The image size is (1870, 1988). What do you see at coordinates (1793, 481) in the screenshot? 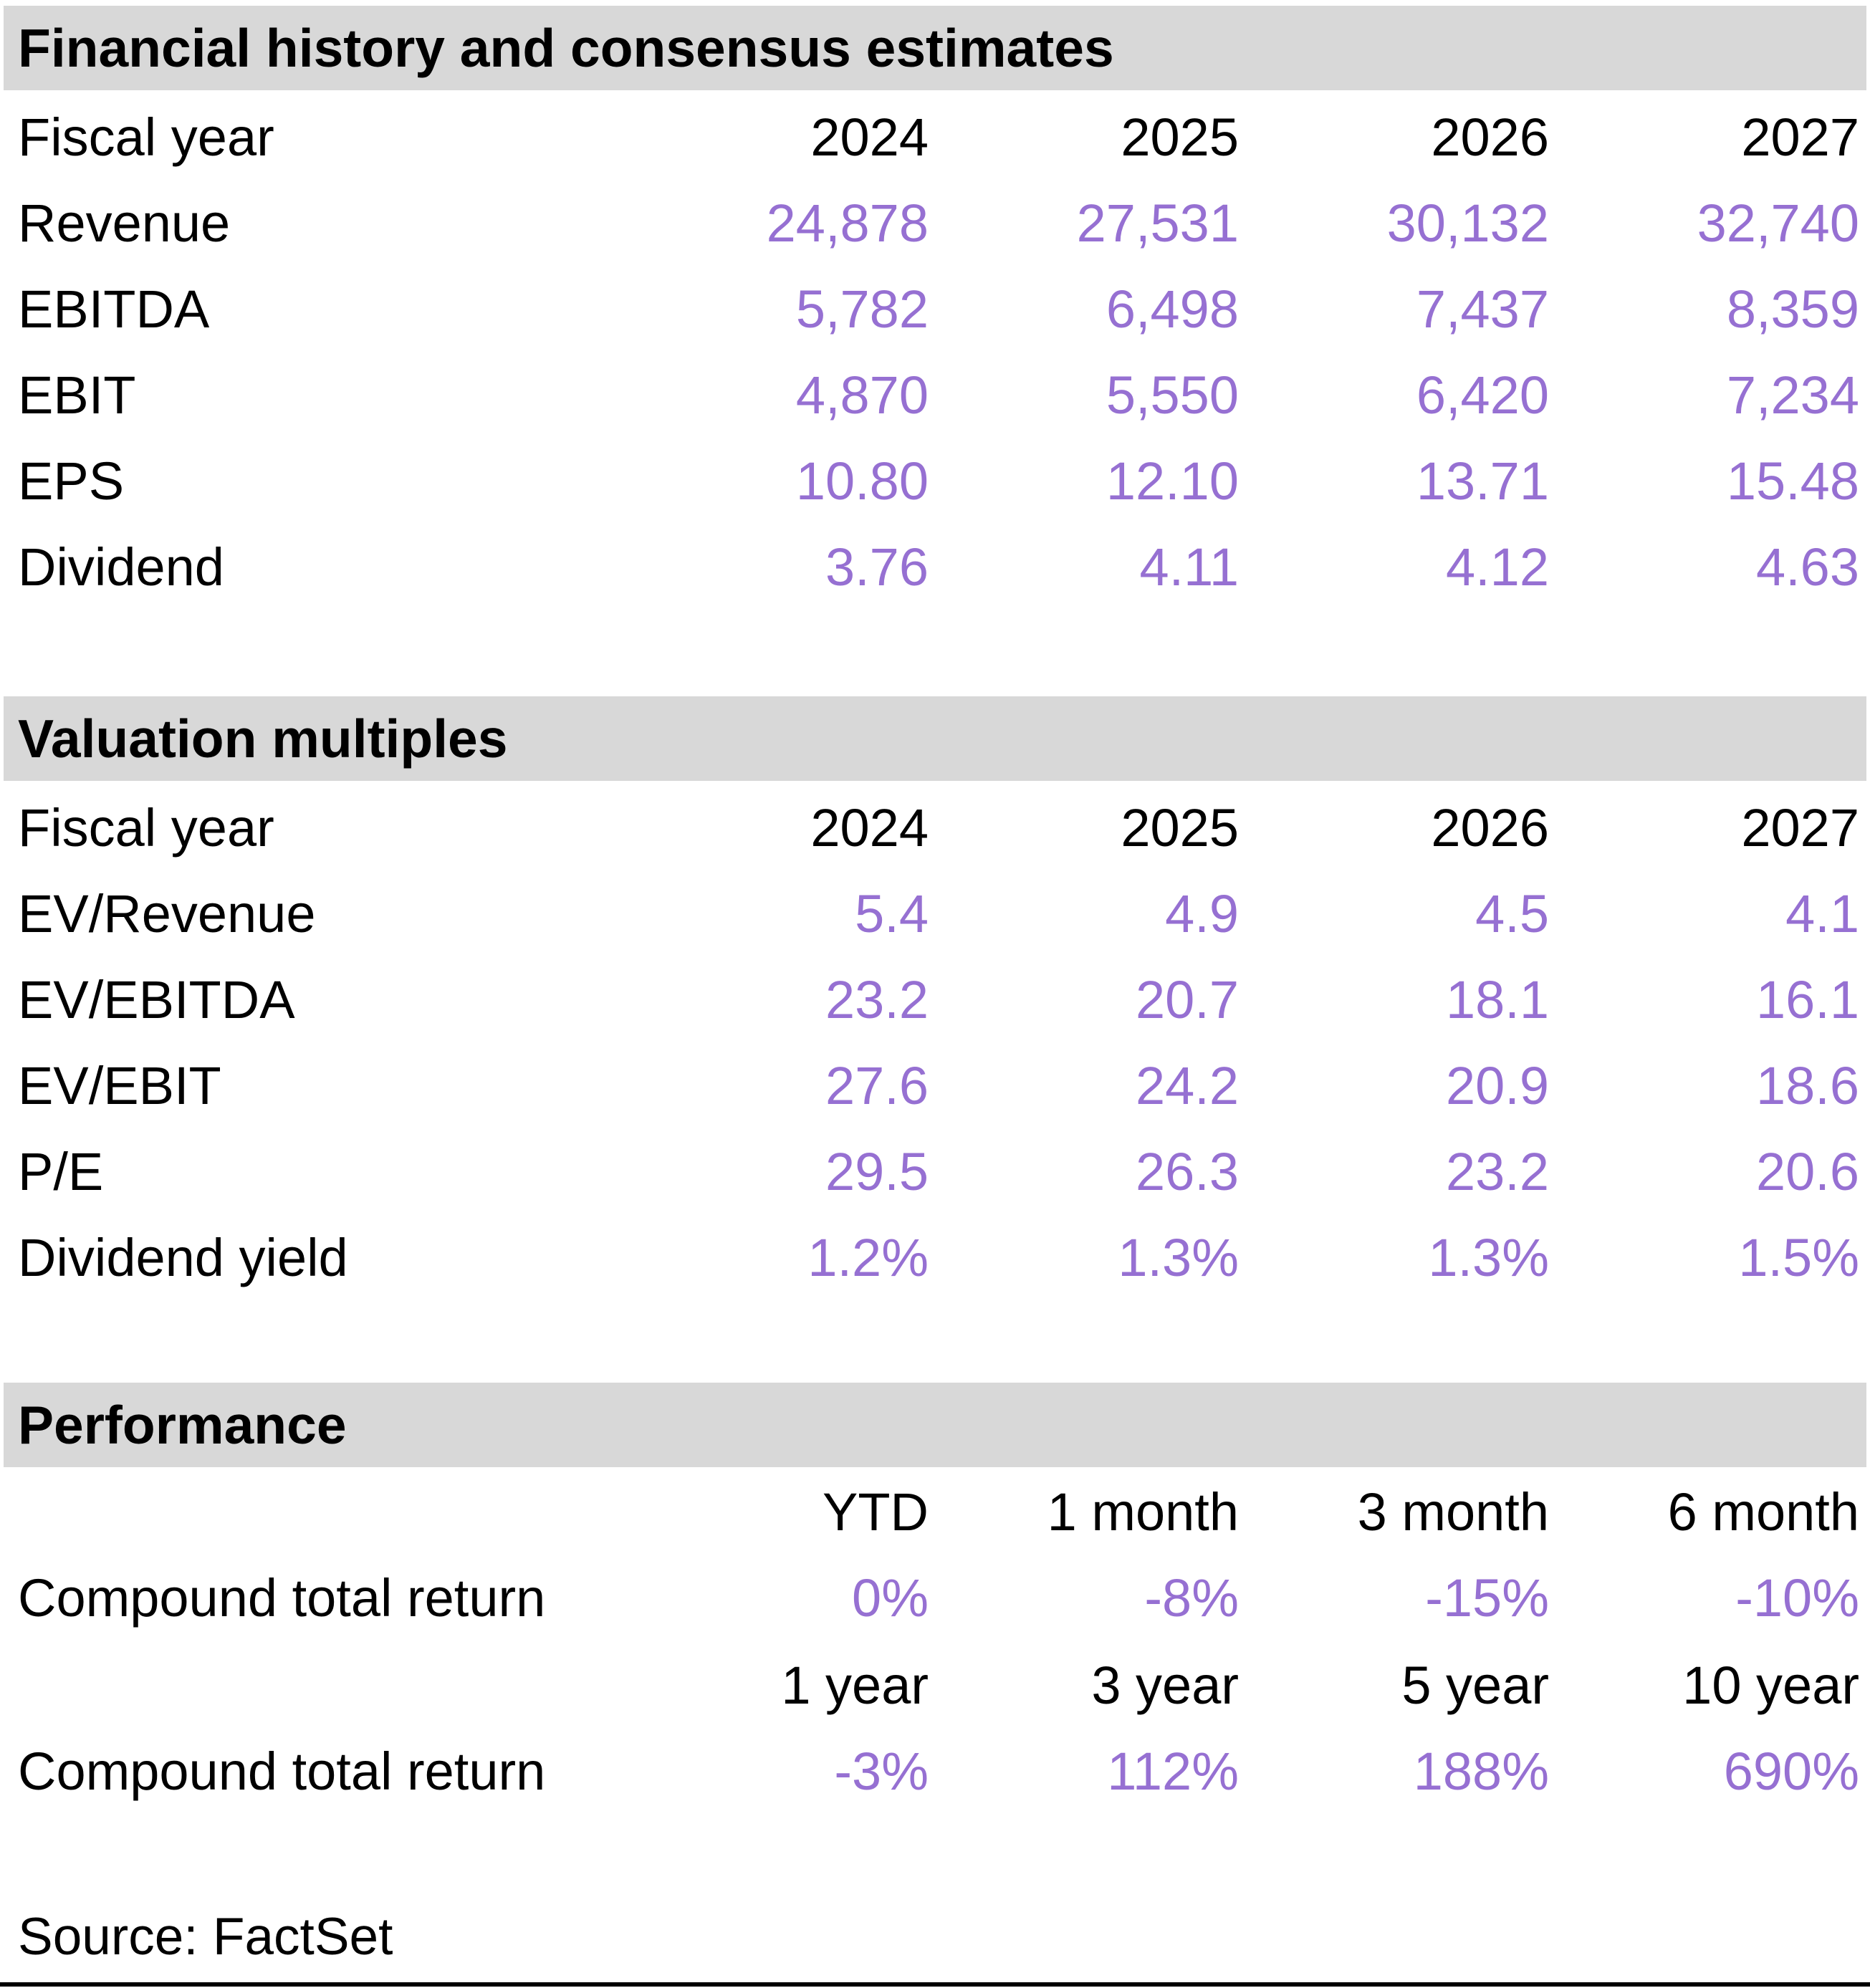
I see `eps-2027: 15.48` at bounding box center [1793, 481].